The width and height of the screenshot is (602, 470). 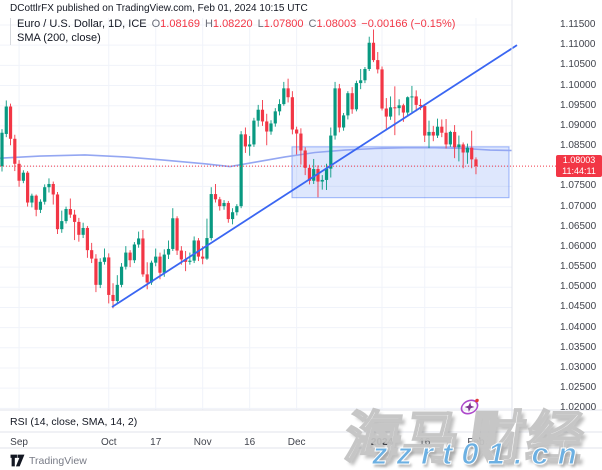 I want to click on watermark-chinese-text: 海马 财经, so click(x=467, y=419).